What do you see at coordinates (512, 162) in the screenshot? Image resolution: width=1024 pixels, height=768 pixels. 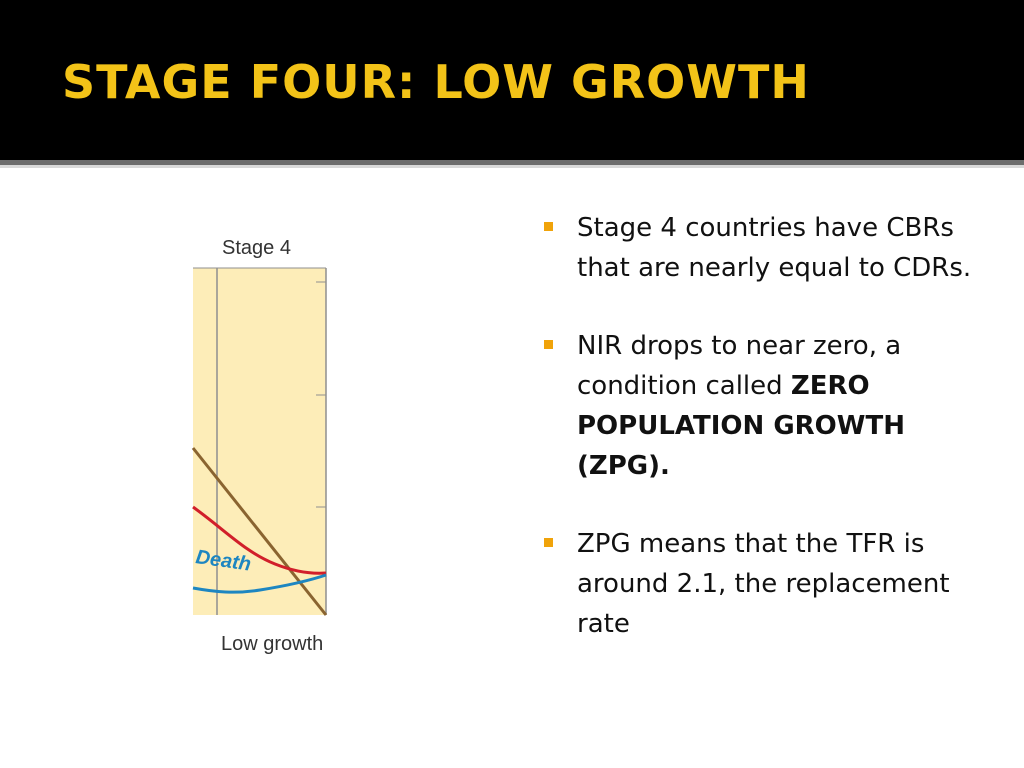 I see `title-divider` at bounding box center [512, 162].